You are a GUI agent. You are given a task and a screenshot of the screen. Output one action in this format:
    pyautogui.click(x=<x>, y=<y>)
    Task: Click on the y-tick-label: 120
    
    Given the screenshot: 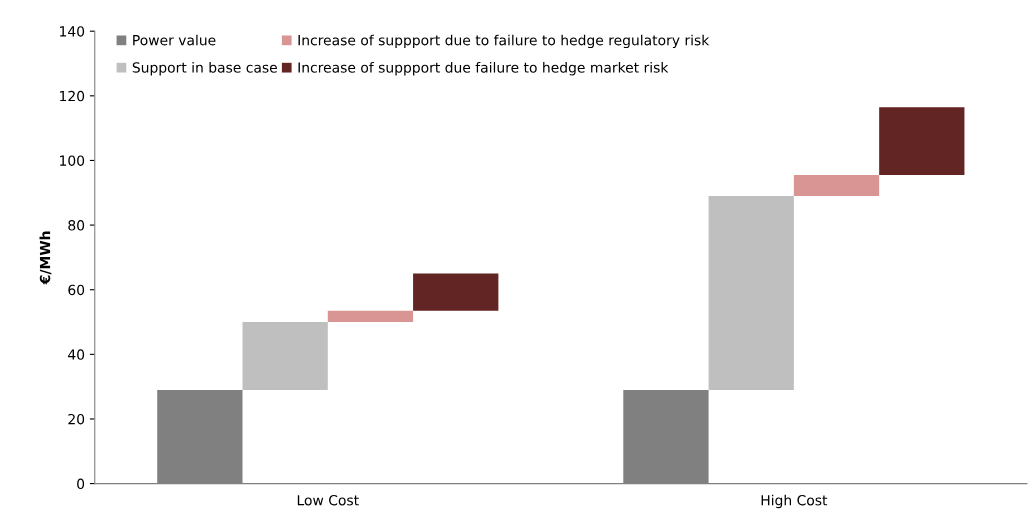 What is the action you would take?
    pyautogui.click(x=72, y=96)
    